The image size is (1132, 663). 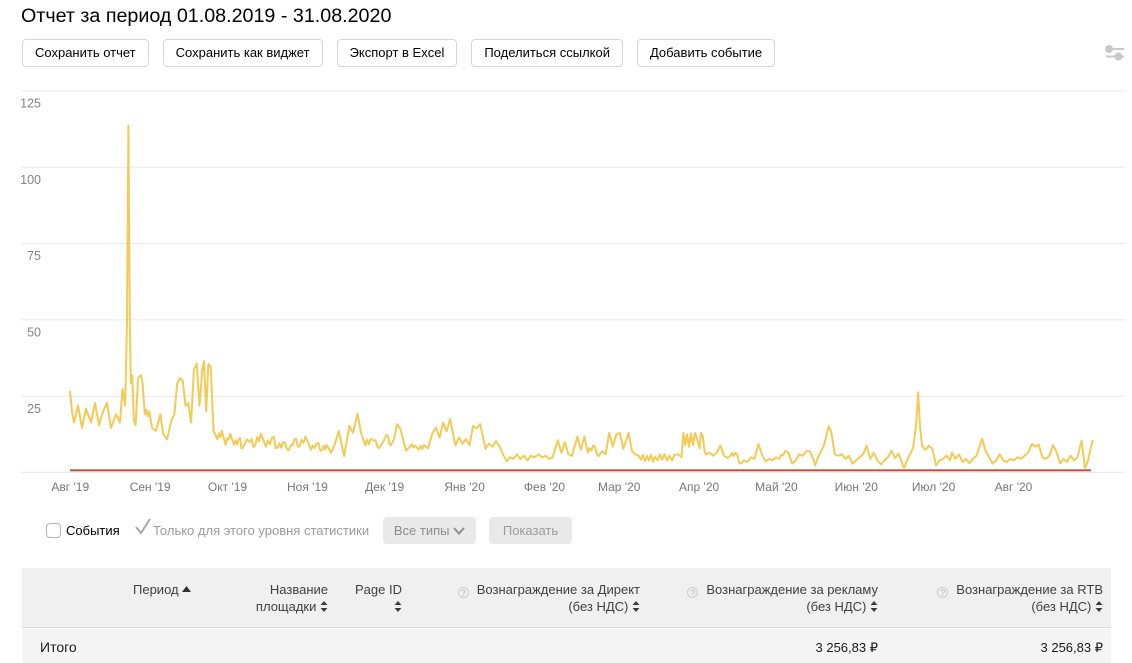 What do you see at coordinates (30, 180) in the screenshot?
I see `svg-text: 100` at bounding box center [30, 180].